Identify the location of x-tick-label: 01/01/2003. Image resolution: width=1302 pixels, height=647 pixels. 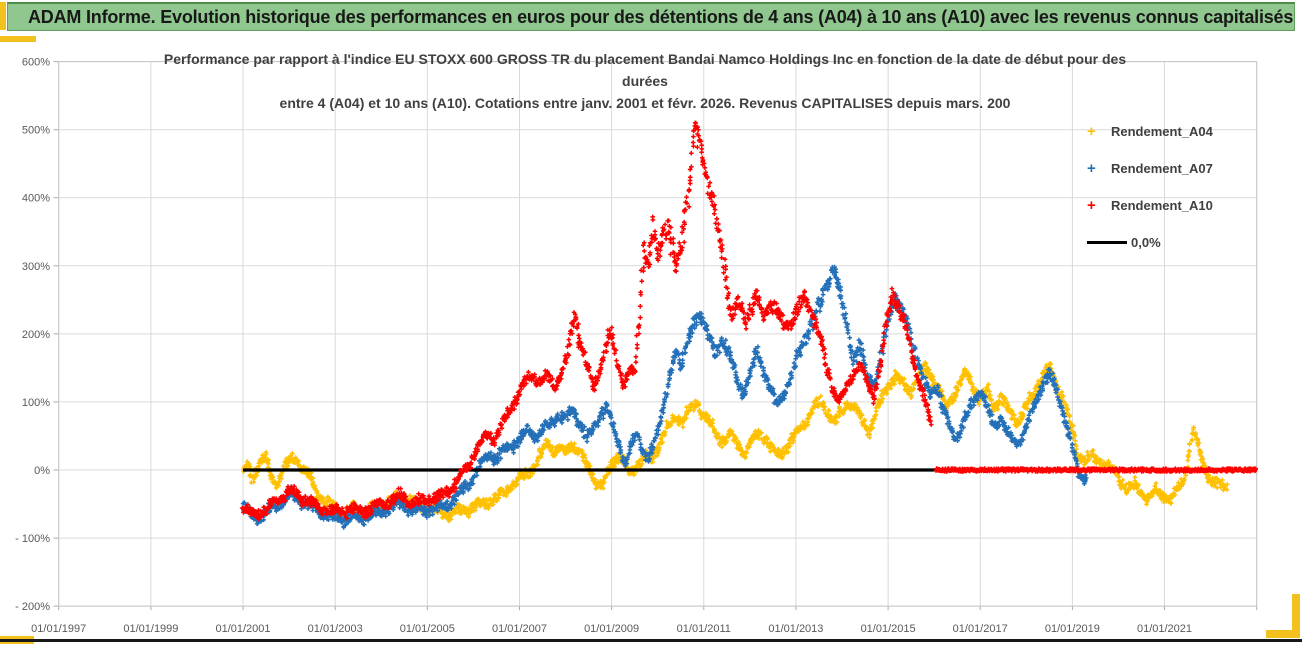
(335, 629).